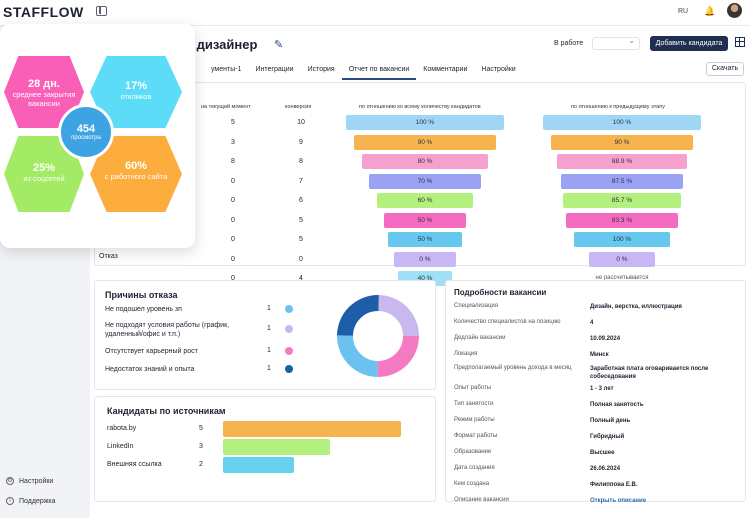  Describe the element at coordinates (605, 469) in the screenshot. I see `detail-value: 26.06.2024` at that location.